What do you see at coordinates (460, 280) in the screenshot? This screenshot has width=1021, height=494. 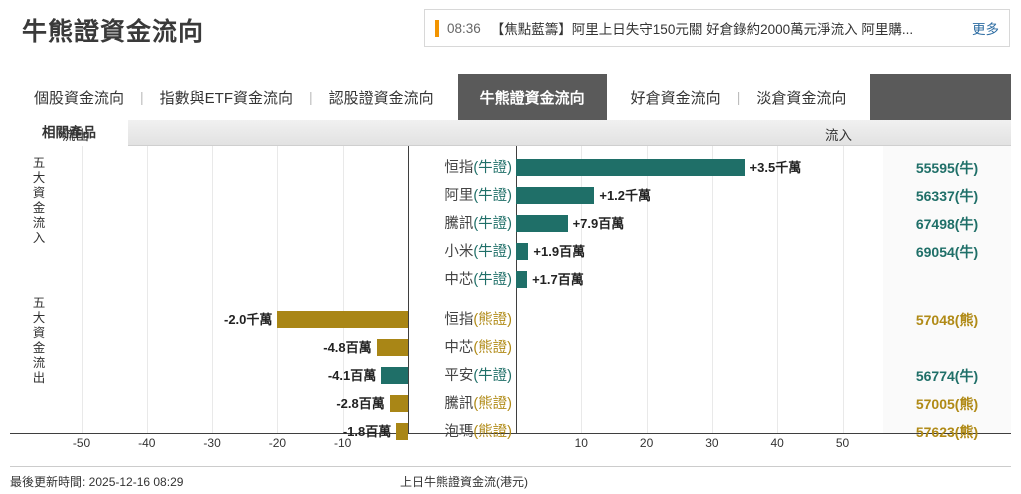 I see `row-label: 中芯(牛證)` at bounding box center [460, 280].